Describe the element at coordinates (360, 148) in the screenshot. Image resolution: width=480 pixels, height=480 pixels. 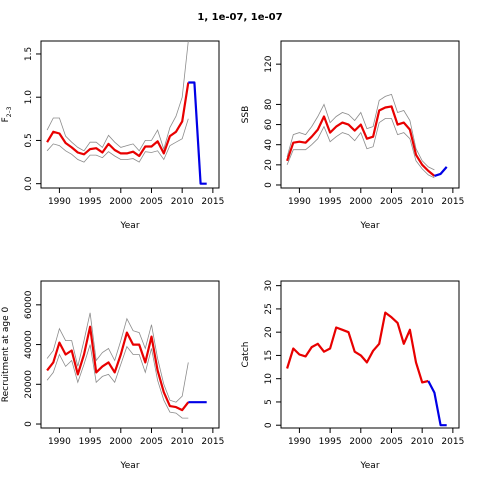
I see `ssb-lower-line` at that location.